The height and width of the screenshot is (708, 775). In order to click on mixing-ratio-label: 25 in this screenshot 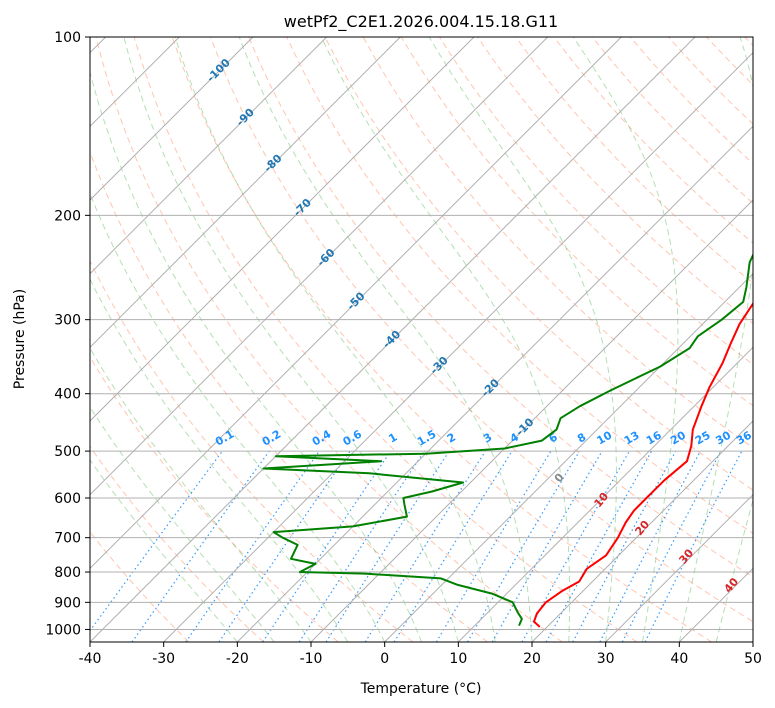, I will do `click(703, 438)`.